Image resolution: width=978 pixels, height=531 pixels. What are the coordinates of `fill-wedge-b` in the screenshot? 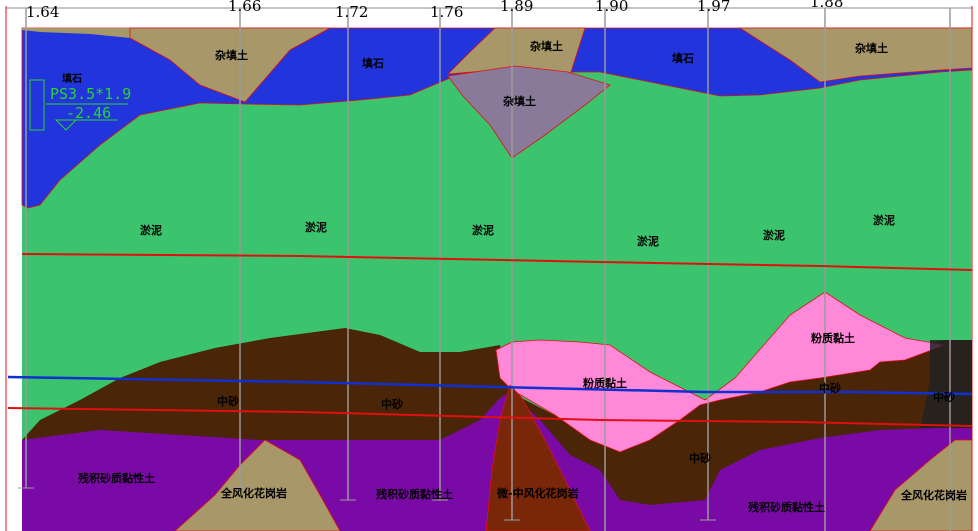 It's located at (230, 65).